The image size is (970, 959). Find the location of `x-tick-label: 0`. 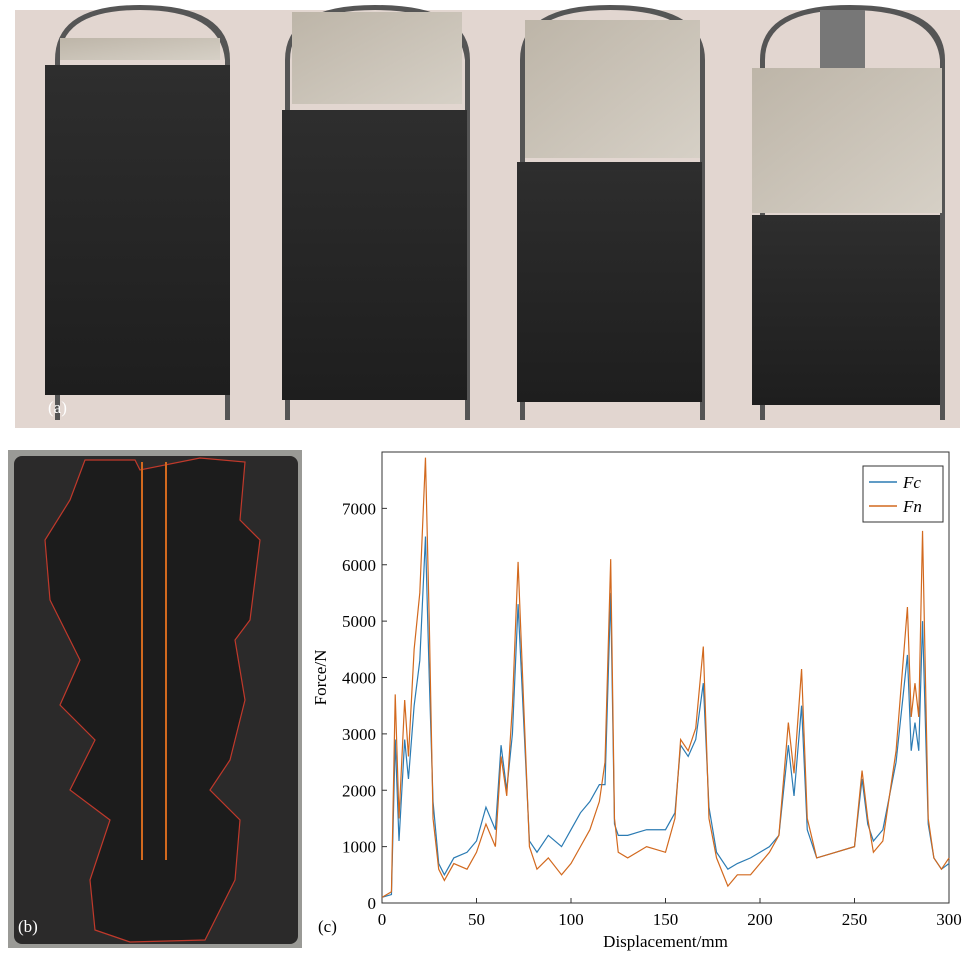

x-tick-label: 0 is located at coordinates (382, 919).